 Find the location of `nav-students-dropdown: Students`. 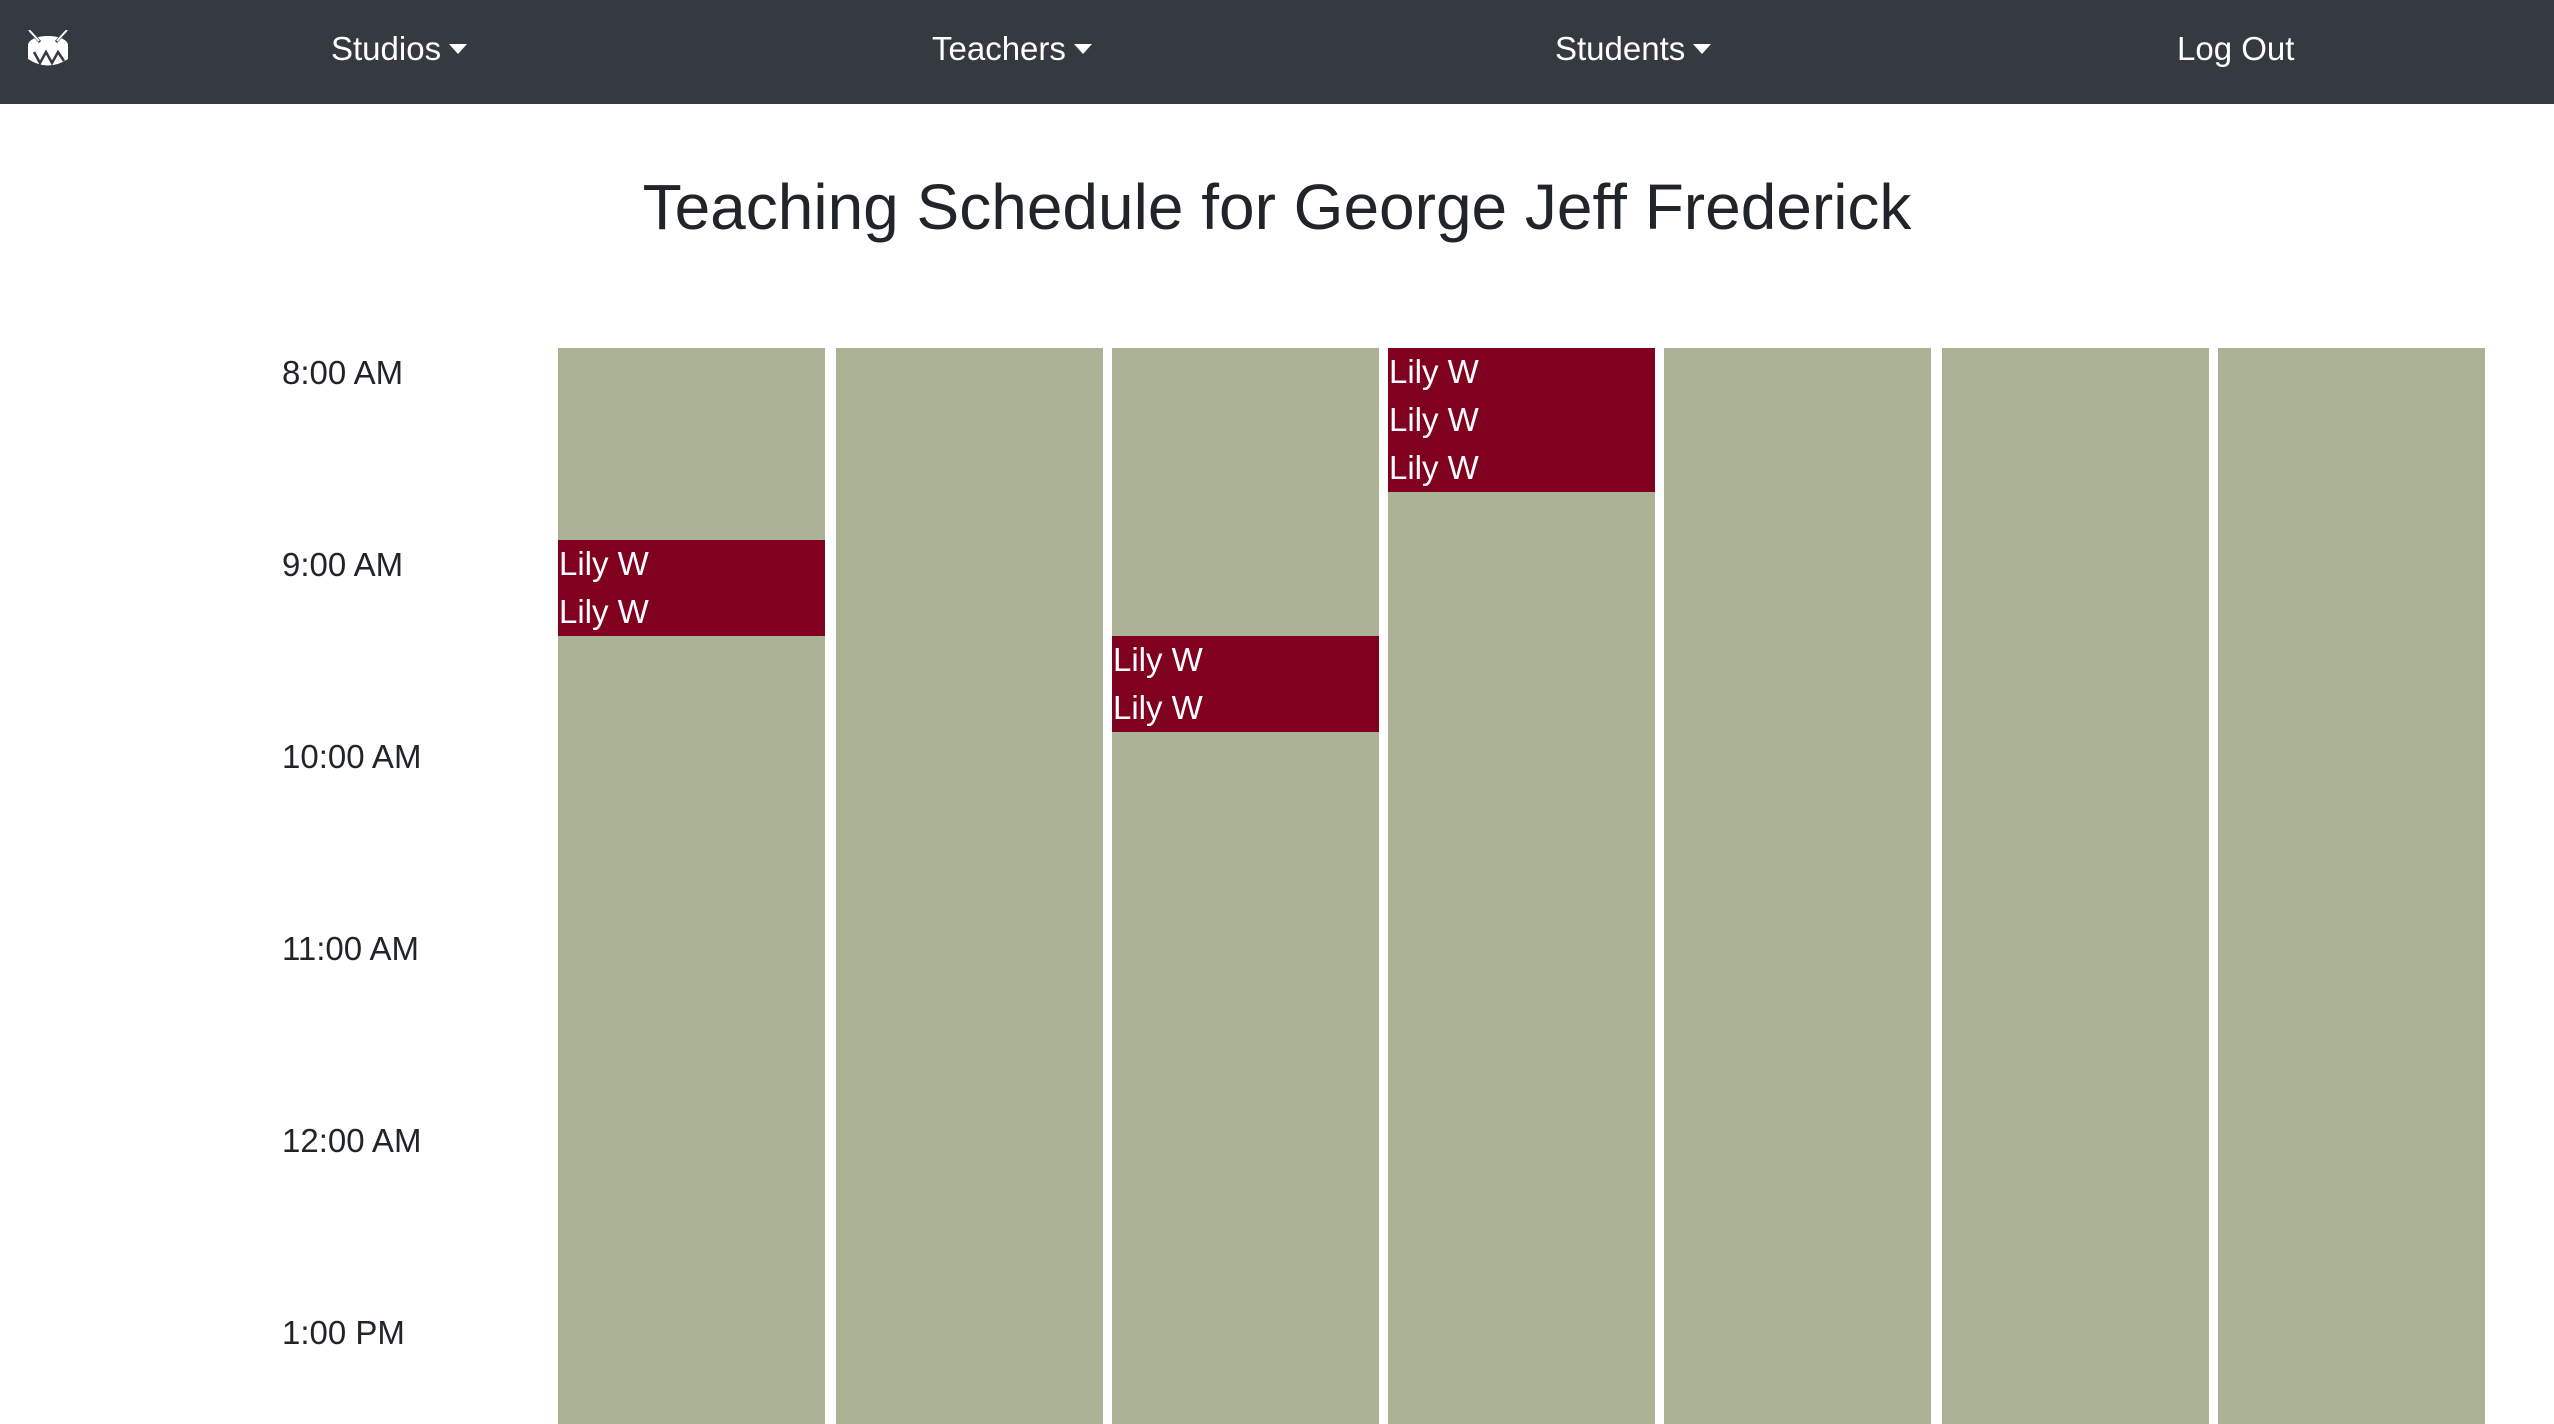

nav-students-dropdown: Students is located at coordinates (1633, 52).